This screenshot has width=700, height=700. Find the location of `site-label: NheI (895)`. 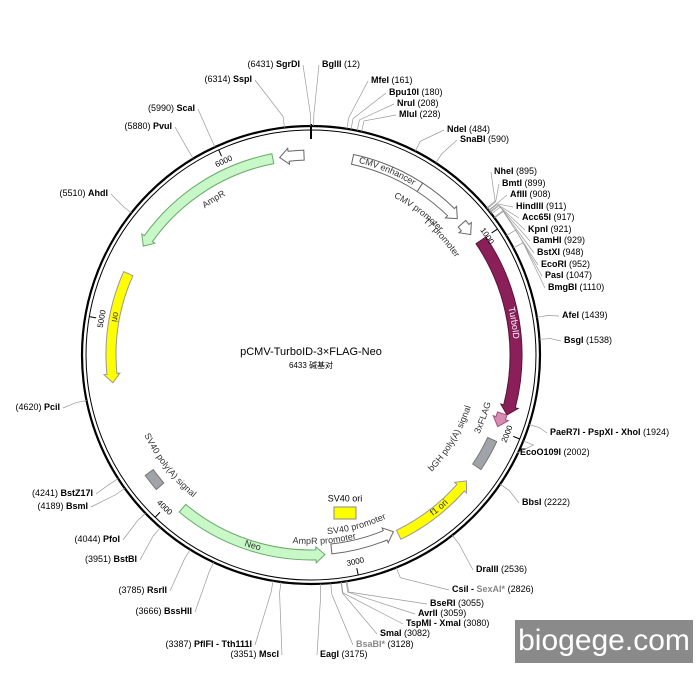

site-label: NheI (895) is located at coordinates (515, 171).